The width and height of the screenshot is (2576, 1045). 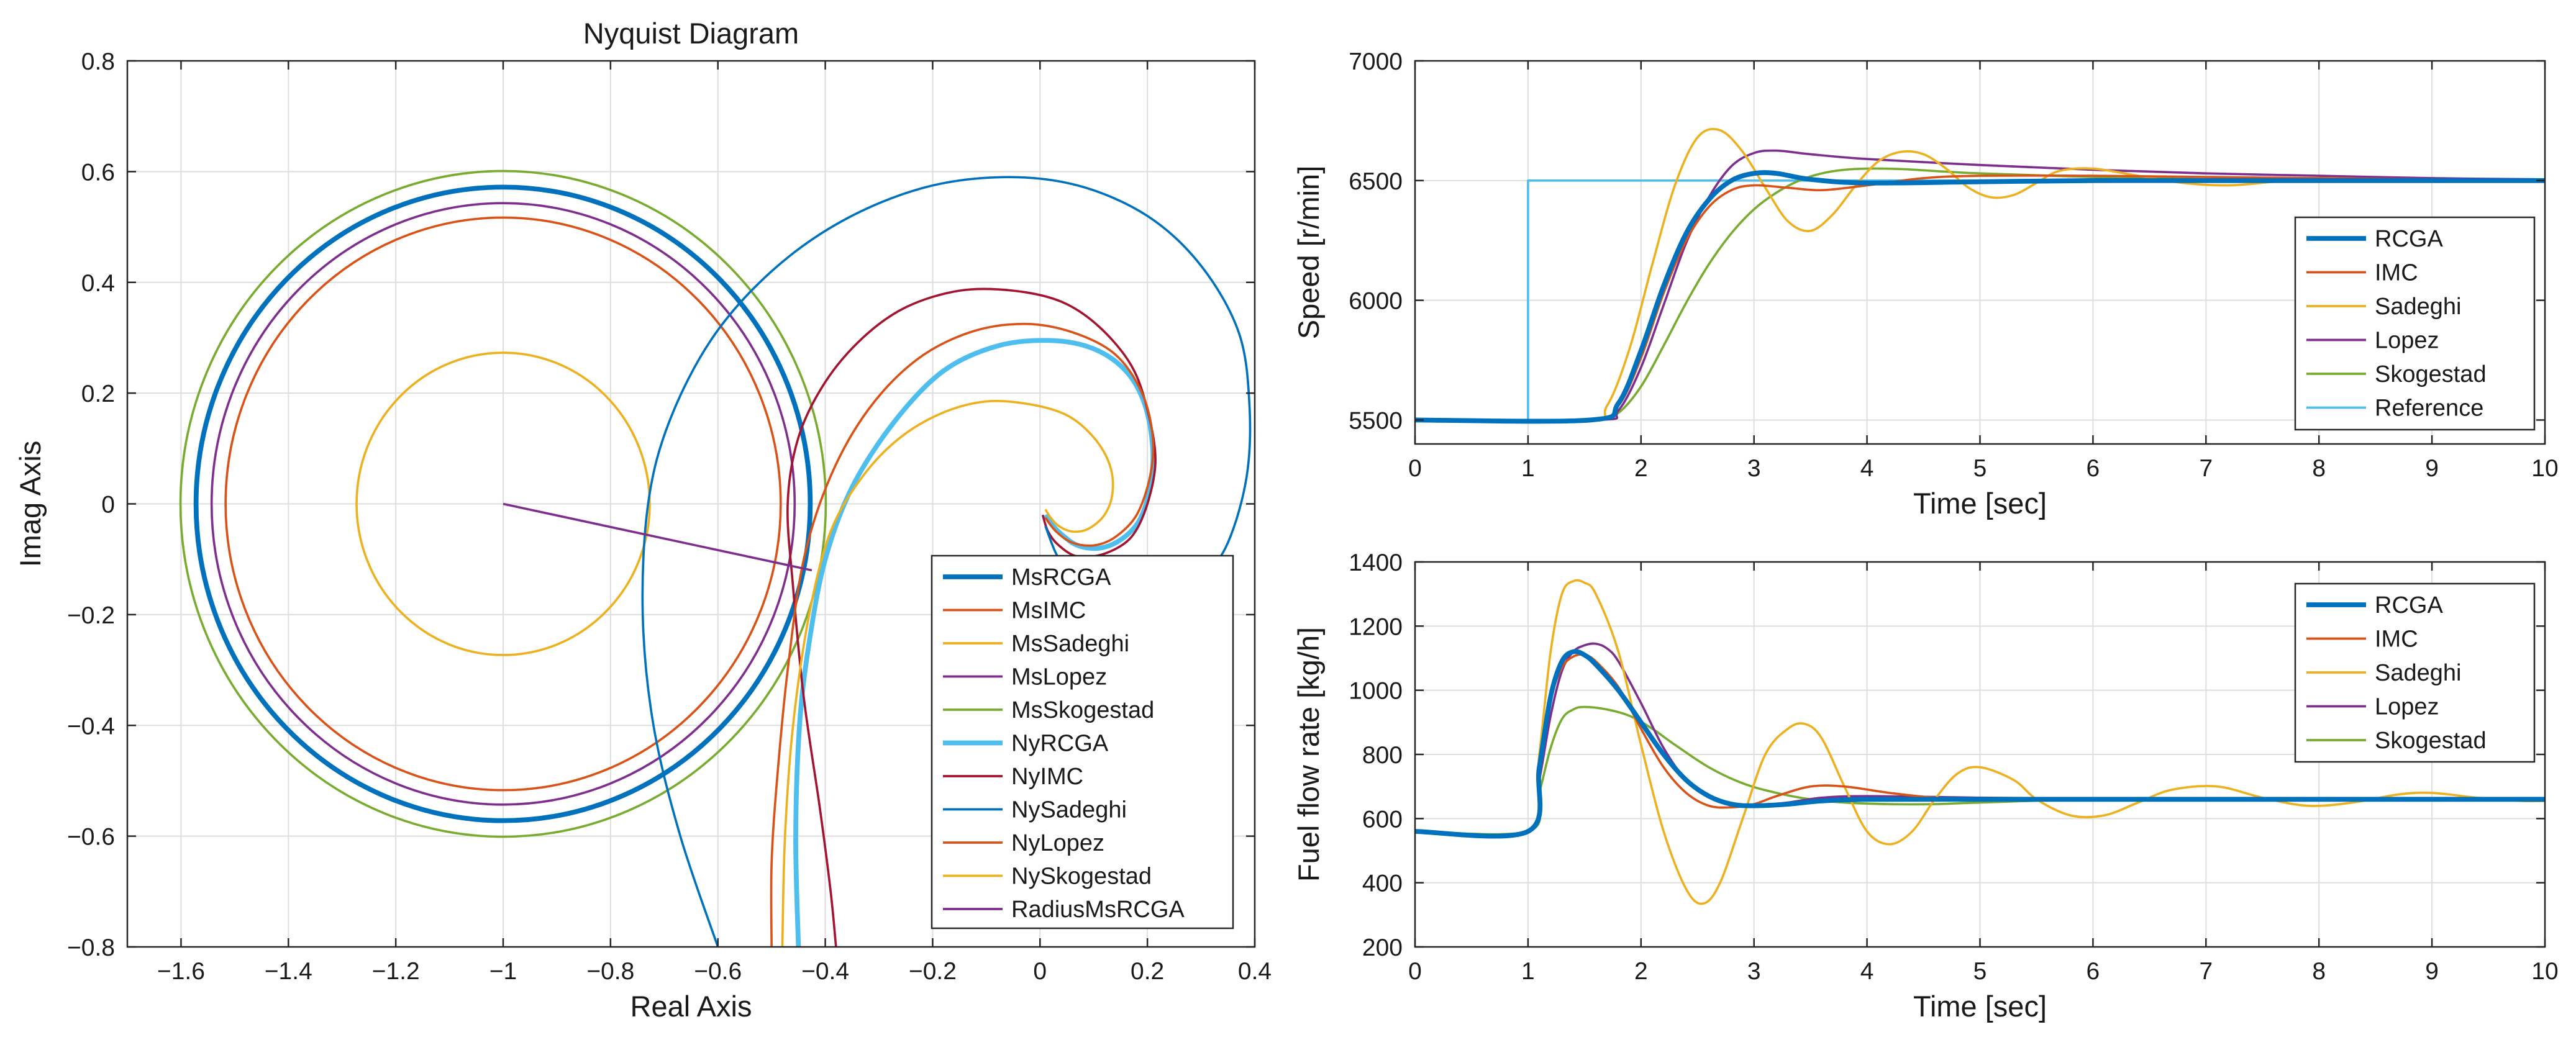 What do you see at coordinates (91, 615) in the screenshot?
I see `nyquist-ytick-label: −0.2` at bounding box center [91, 615].